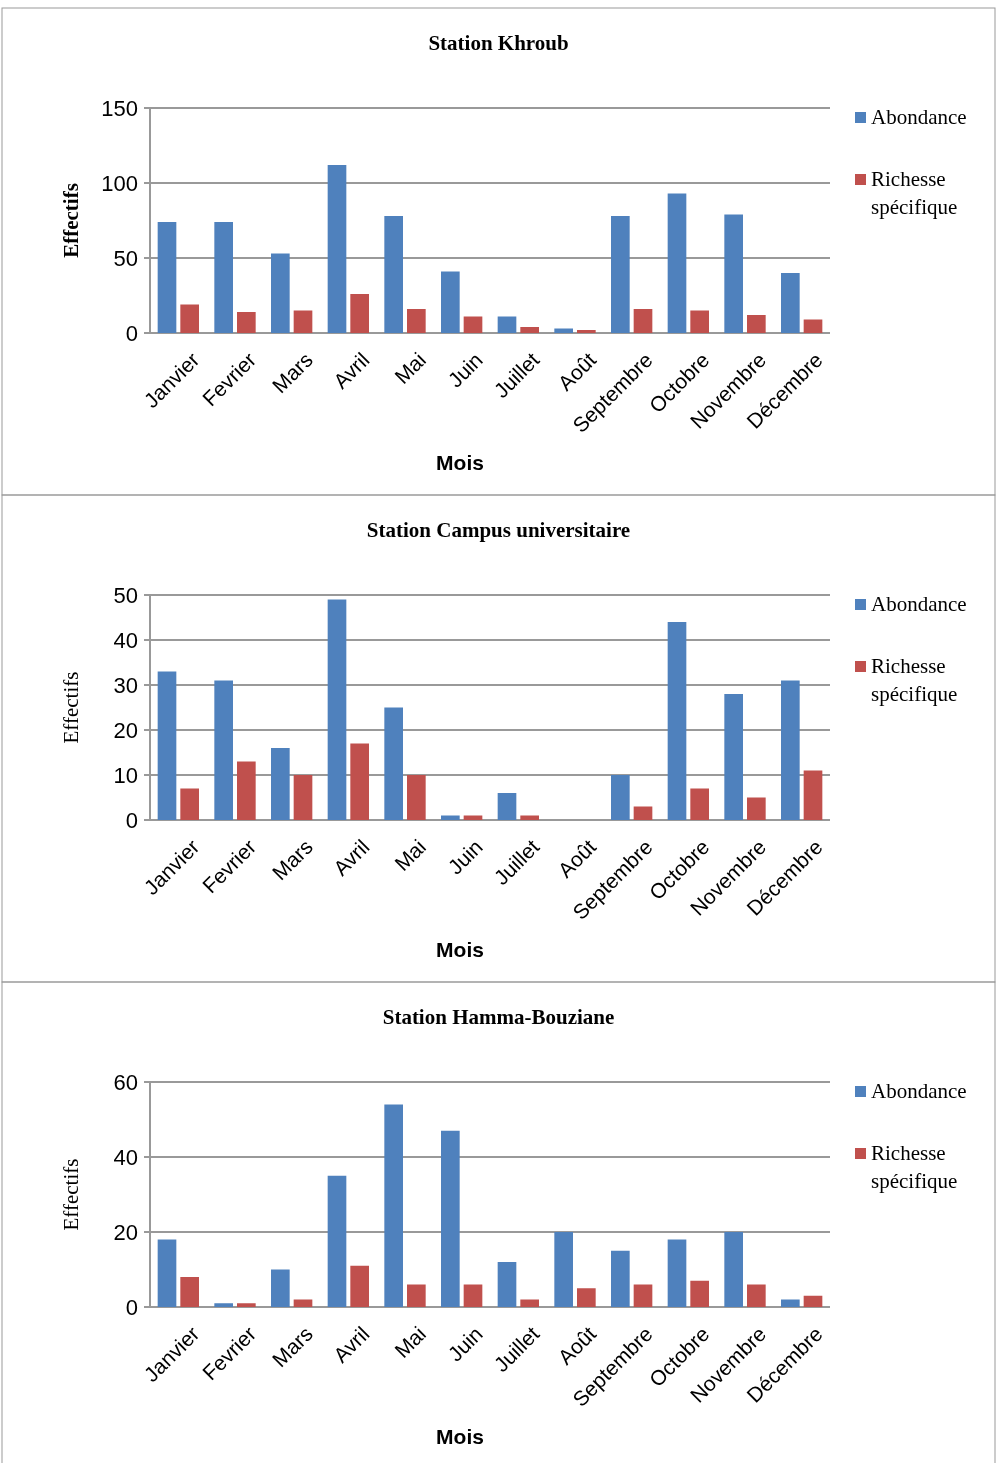 The image size is (997, 1463). What do you see at coordinates (498, 43) in the screenshot?
I see `chart-title: Station Khroub` at bounding box center [498, 43].